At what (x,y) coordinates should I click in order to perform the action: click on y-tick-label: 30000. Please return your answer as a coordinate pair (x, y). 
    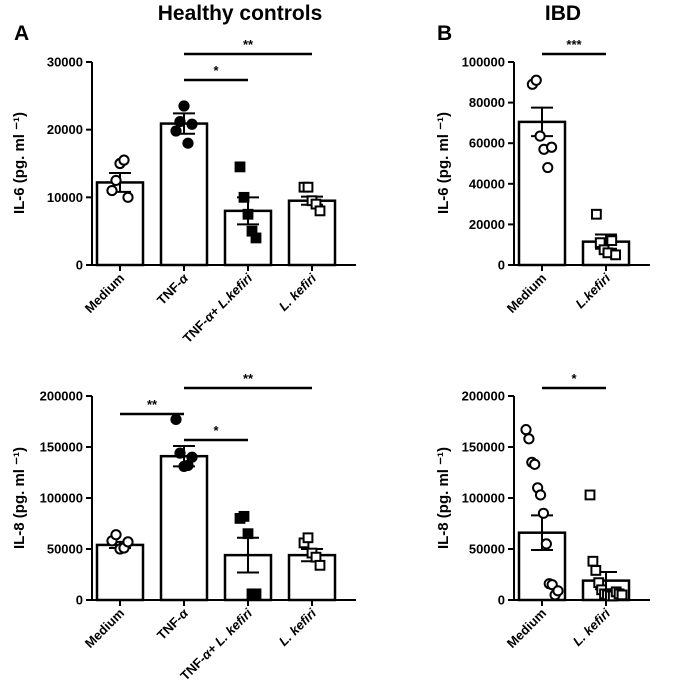
    Looking at the image, I should click on (65, 62).